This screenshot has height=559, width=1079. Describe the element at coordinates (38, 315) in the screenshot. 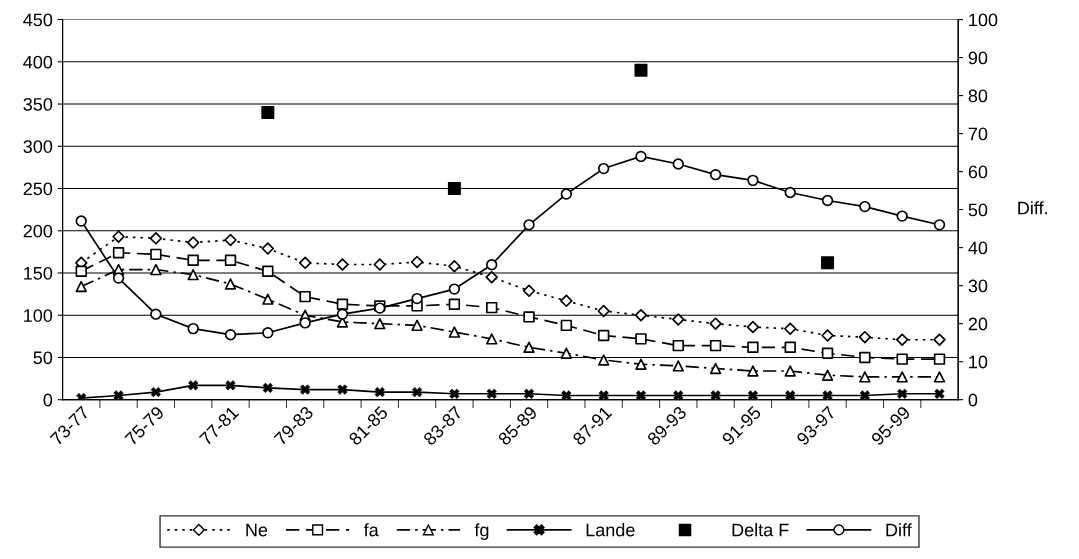

I see `y-tick-label: 100` at that location.